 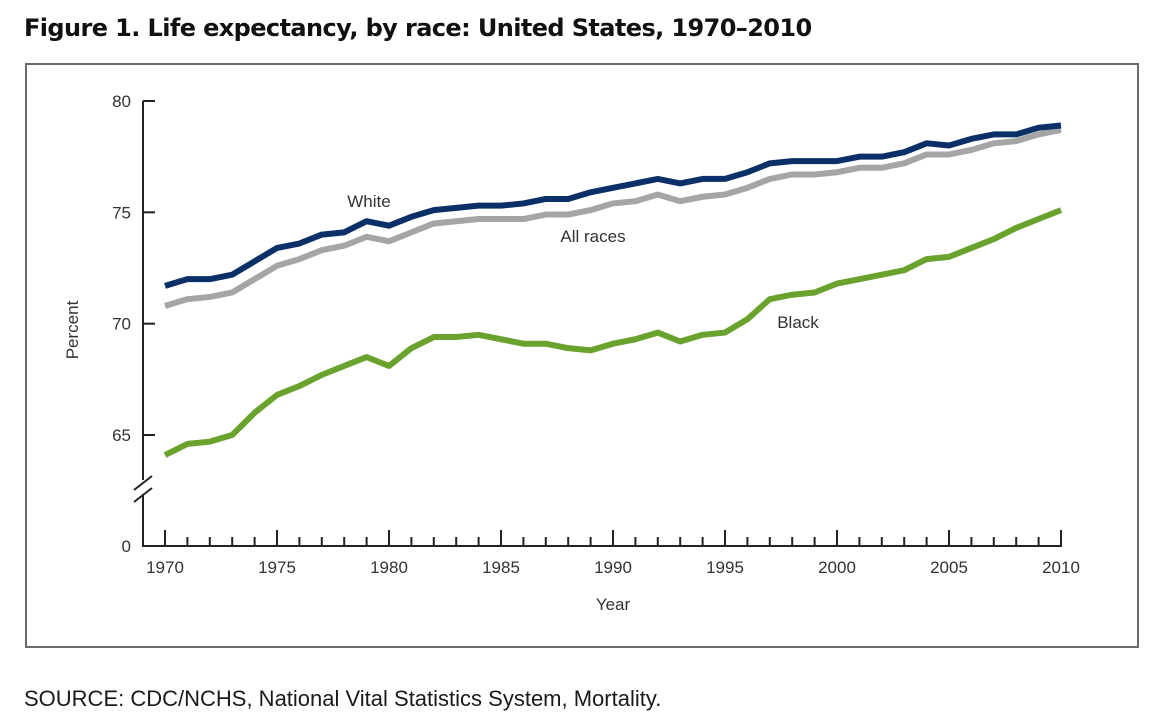 What do you see at coordinates (121, 435) in the screenshot?
I see `y-tick-label: 65` at bounding box center [121, 435].